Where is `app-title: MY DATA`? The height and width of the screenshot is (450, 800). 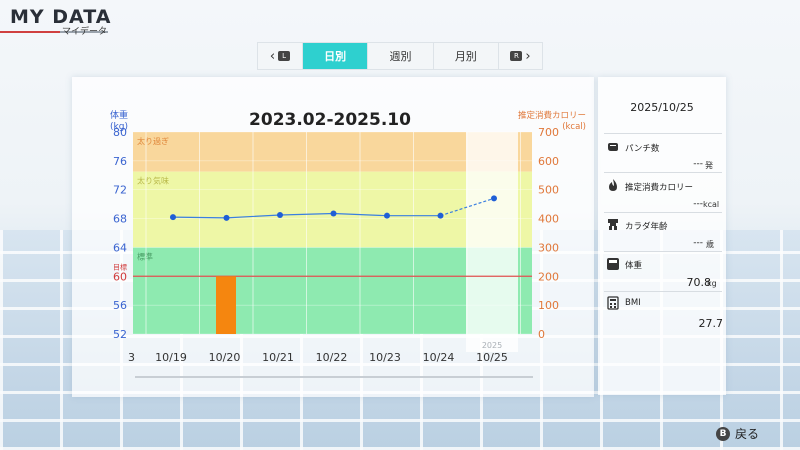
app-title: MY DATA is located at coordinates (61, 17).